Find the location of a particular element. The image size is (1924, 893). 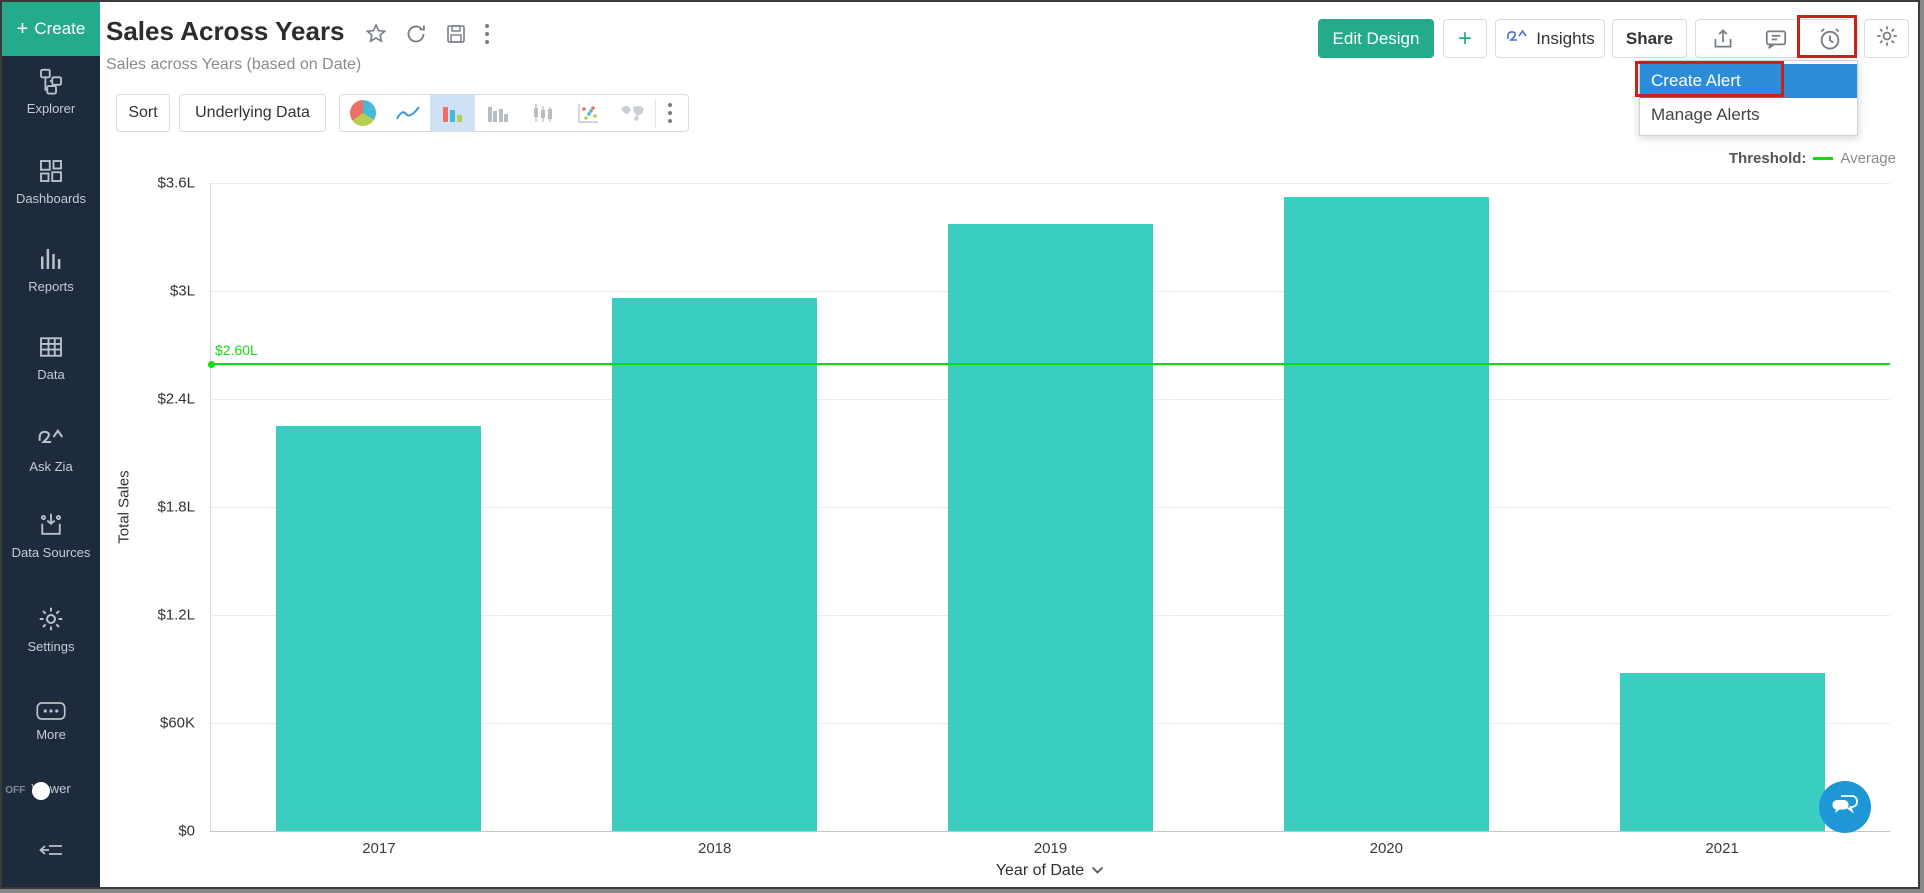

y-tick-label: $3.6L is located at coordinates (176, 183).